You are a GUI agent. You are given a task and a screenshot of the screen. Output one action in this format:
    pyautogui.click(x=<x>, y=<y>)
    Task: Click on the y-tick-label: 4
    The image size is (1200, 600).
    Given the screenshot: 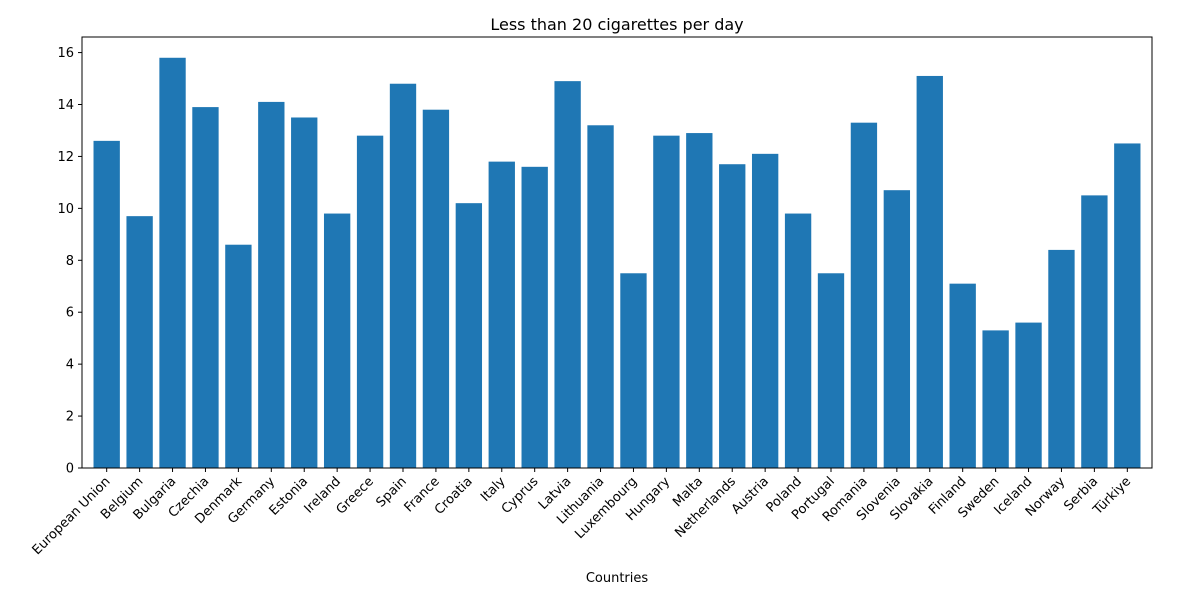 What is the action you would take?
    pyautogui.click(x=70, y=365)
    